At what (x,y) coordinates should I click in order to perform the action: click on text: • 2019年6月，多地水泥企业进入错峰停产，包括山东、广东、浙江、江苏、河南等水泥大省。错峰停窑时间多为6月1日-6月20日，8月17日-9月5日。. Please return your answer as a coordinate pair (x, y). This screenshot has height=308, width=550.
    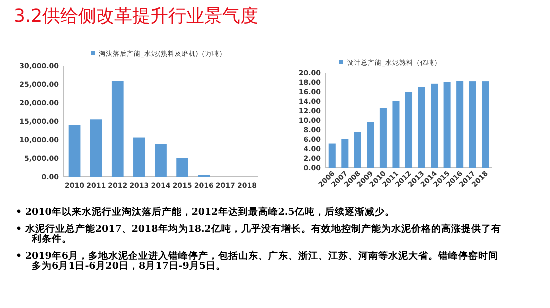
    Looking at the image, I should click on (258, 261).